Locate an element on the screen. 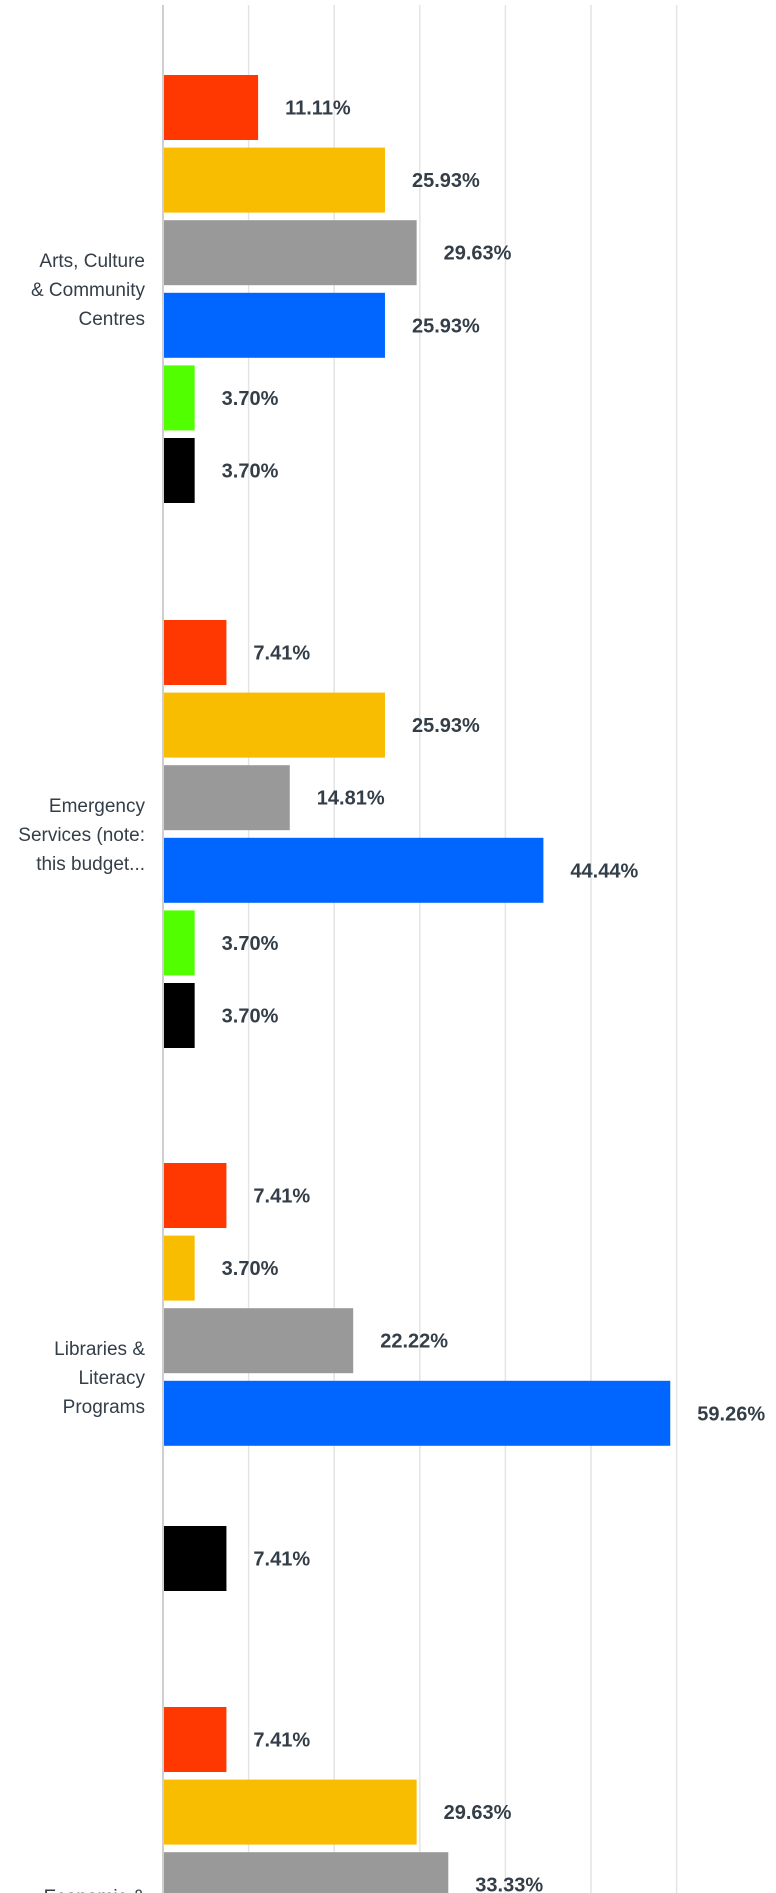  bar-value-label: 33.33% is located at coordinates (509, 1884).